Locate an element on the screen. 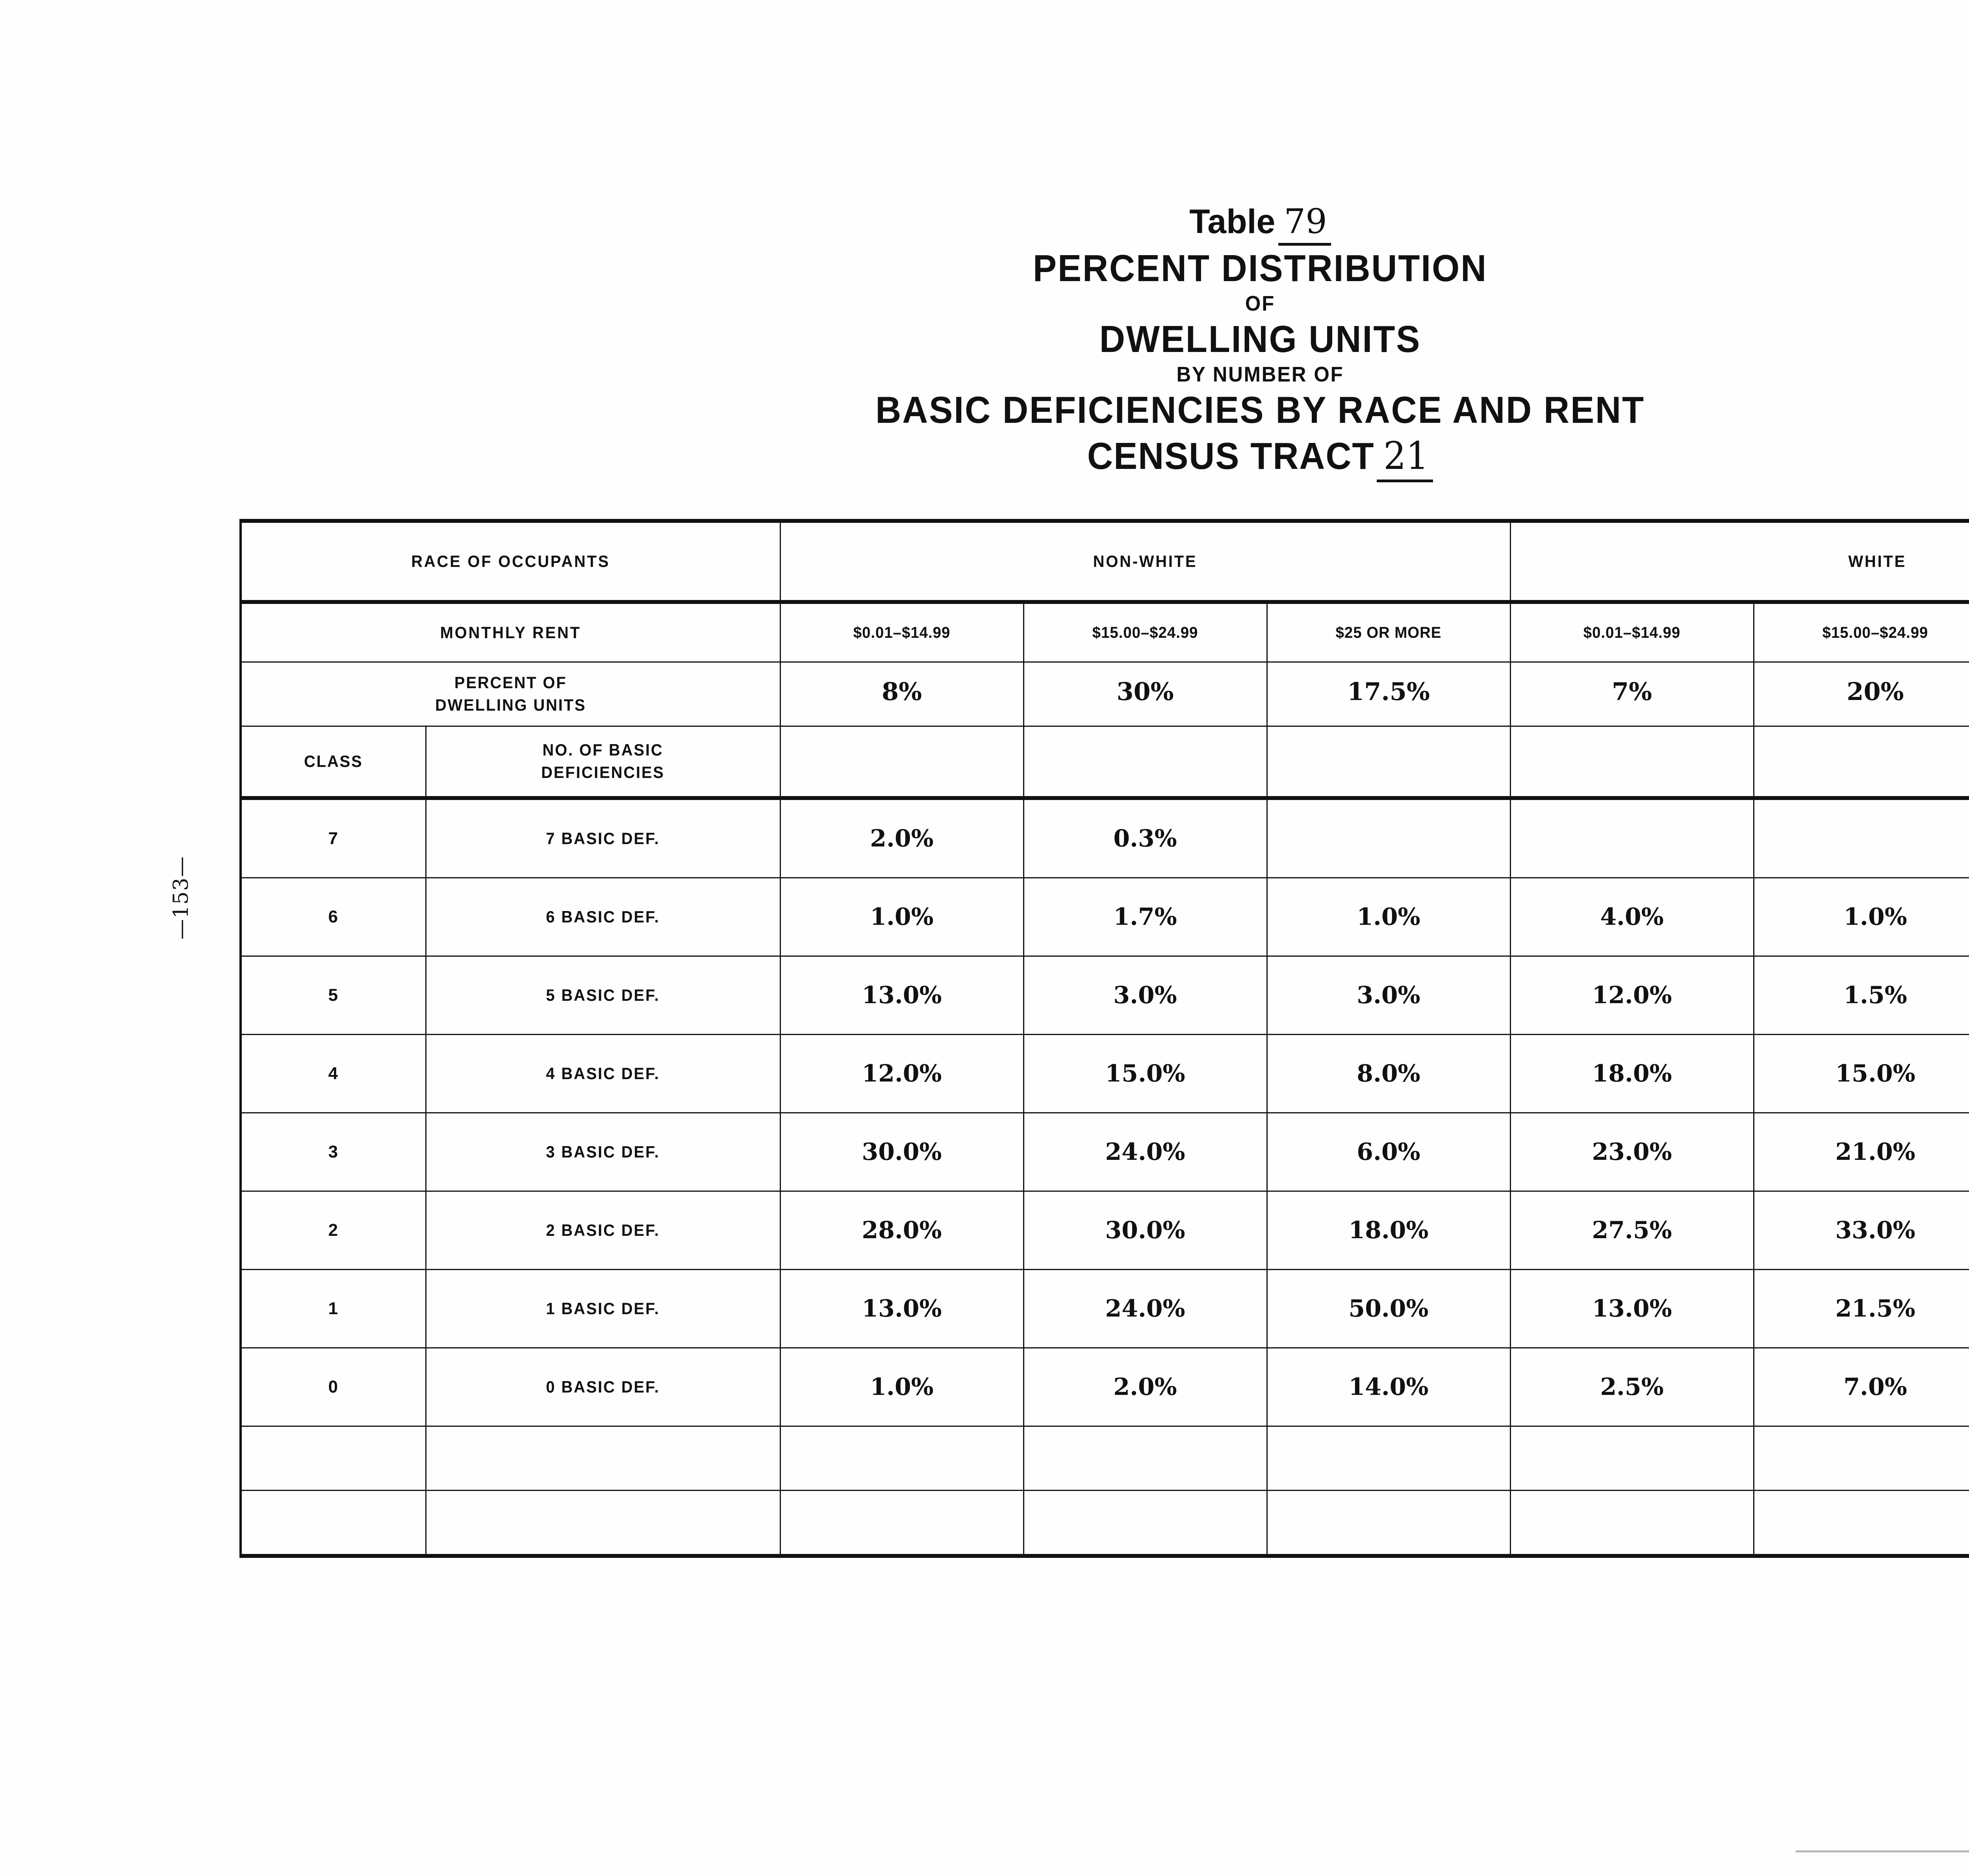  table-row-empty is located at coordinates (1104, 1458).